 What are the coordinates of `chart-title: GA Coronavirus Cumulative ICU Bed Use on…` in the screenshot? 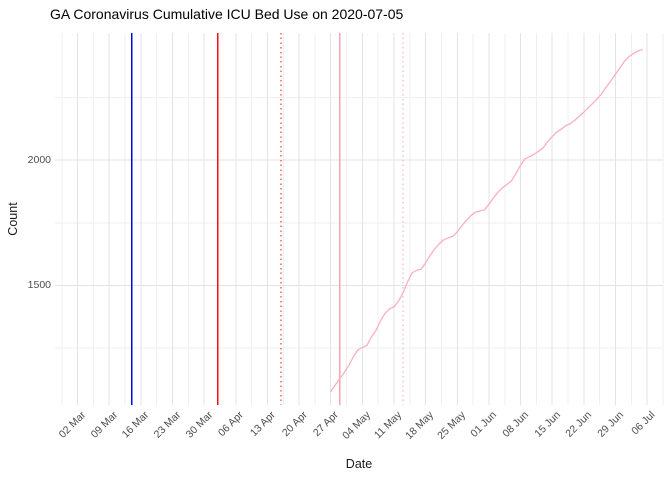 It's located at (227, 14).